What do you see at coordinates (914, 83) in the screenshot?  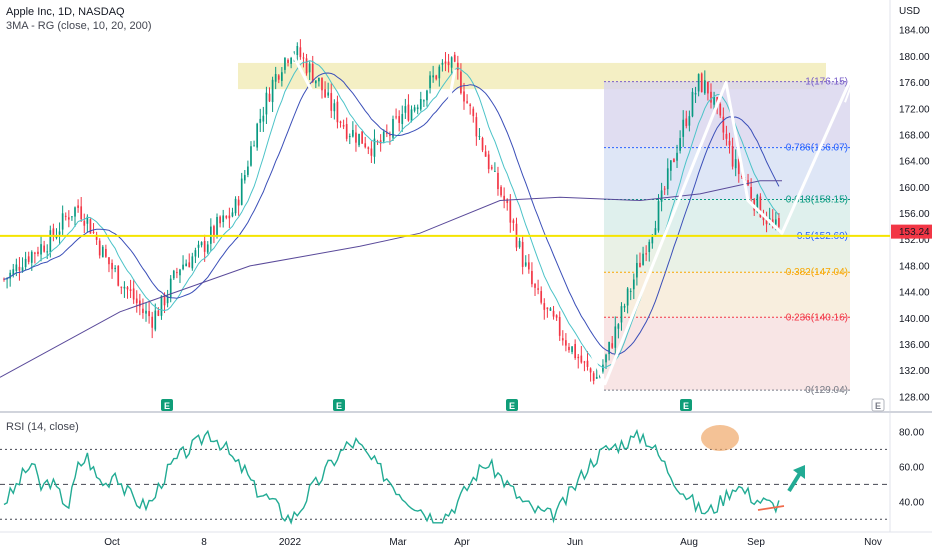 I see `price-tick-label: 176.00` at bounding box center [914, 83].